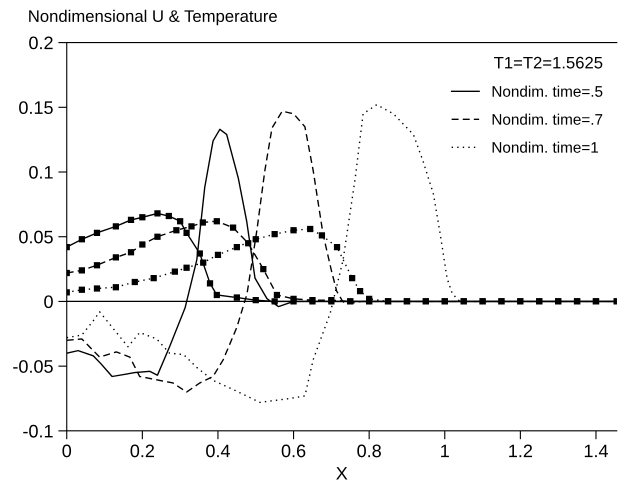 Image resolution: width=618 pixels, height=501 pixels. Describe the element at coordinates (41, 172) in the screenshot. I see `y-tick-label: 0.1` at that location.